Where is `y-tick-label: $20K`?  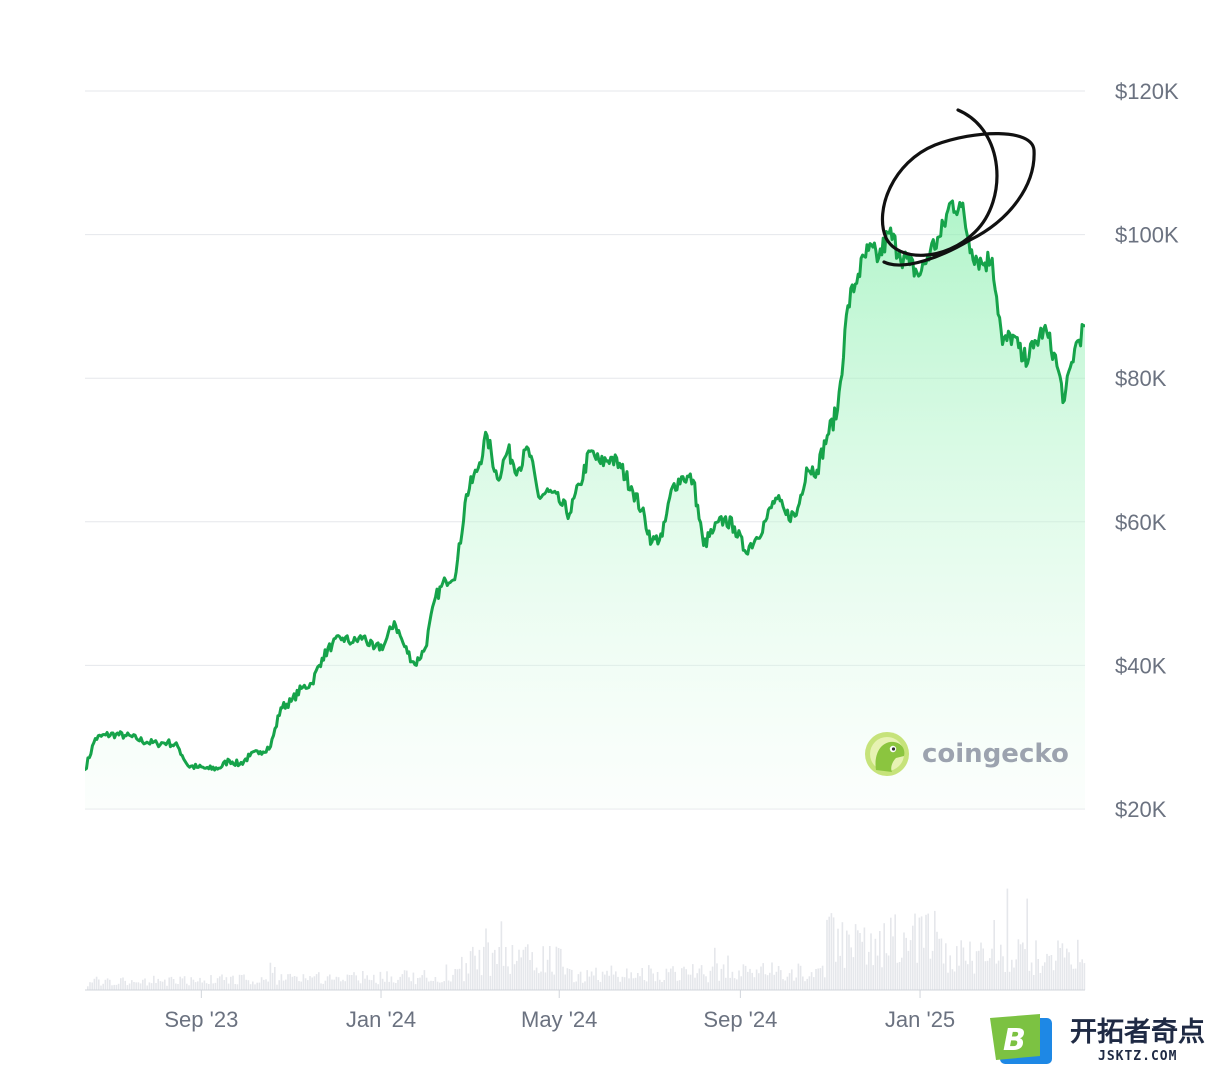
y-tick-label: $20K is located at coordinates (1141, 809).